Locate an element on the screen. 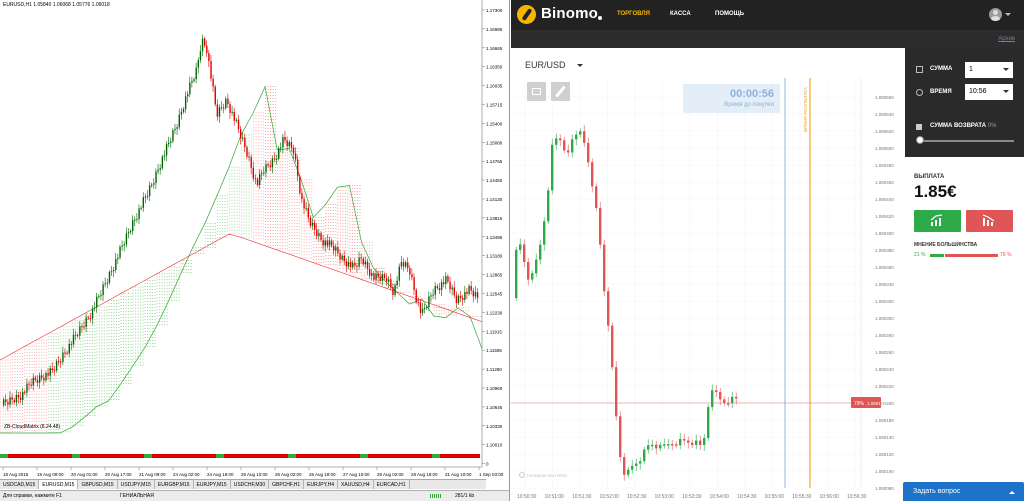  chart-type-button is located at coordinates (536, 91).